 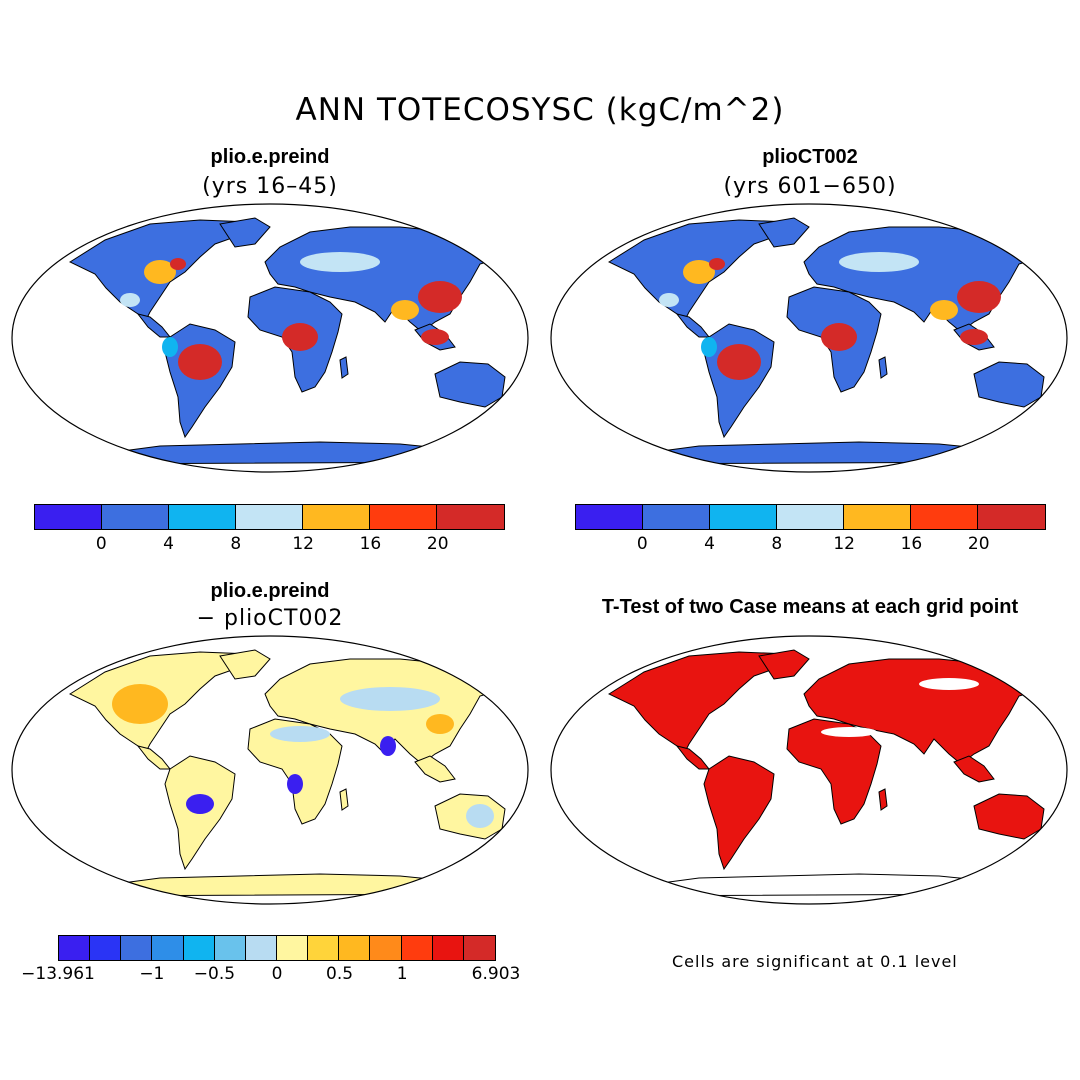 I want to click on sahel-negative, so click(x=300, y=734).